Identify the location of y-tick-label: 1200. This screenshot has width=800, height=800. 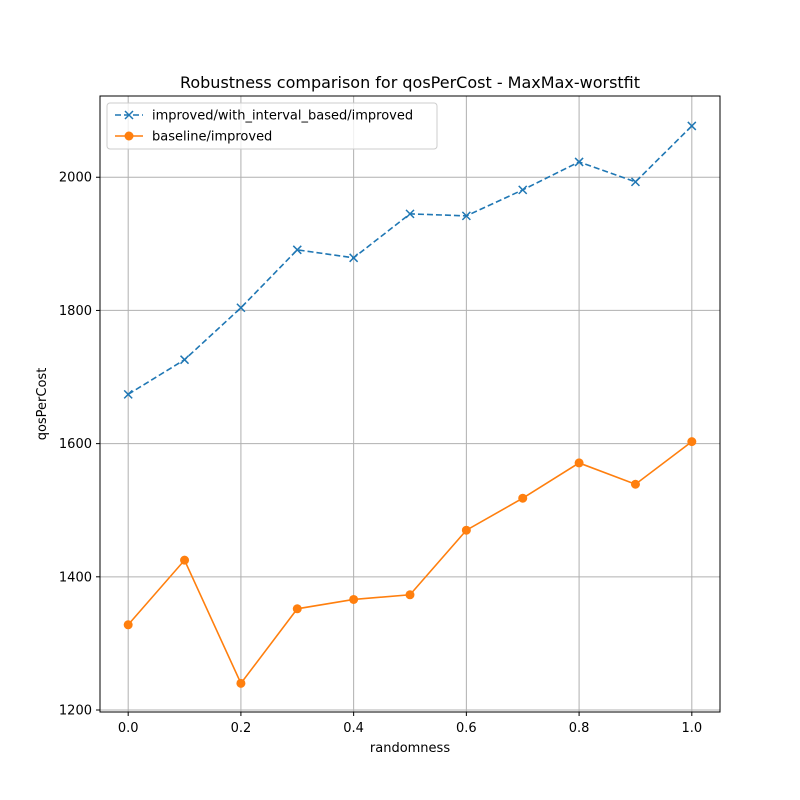
(75, 711).